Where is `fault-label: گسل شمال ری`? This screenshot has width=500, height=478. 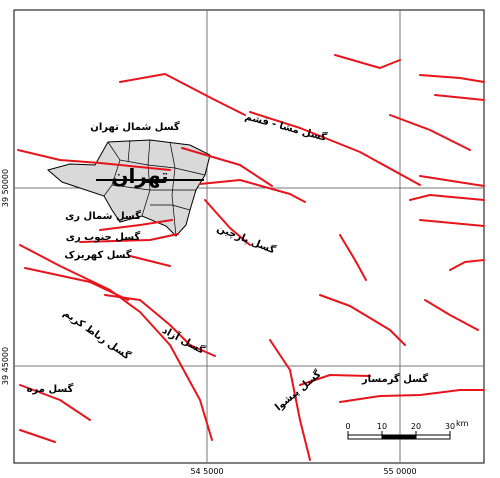 fault-label: گسل شمال ری is located at coordinates (103, 215).